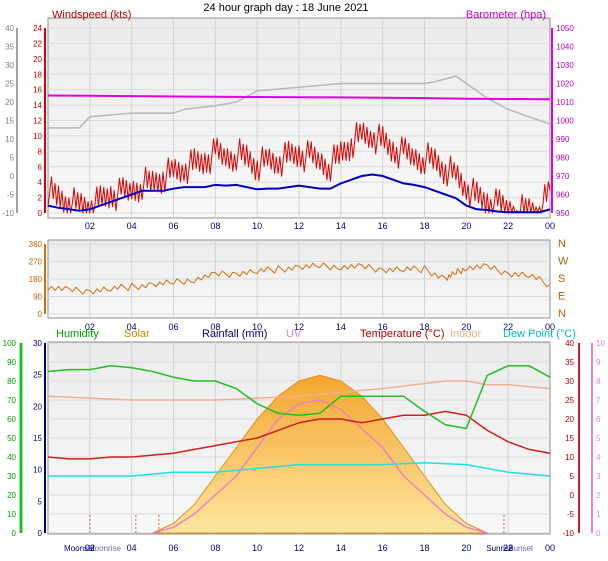  Describe the element at coordinates (569, 400) in the screenshot. I see `temperature-tick: 25` at that location.